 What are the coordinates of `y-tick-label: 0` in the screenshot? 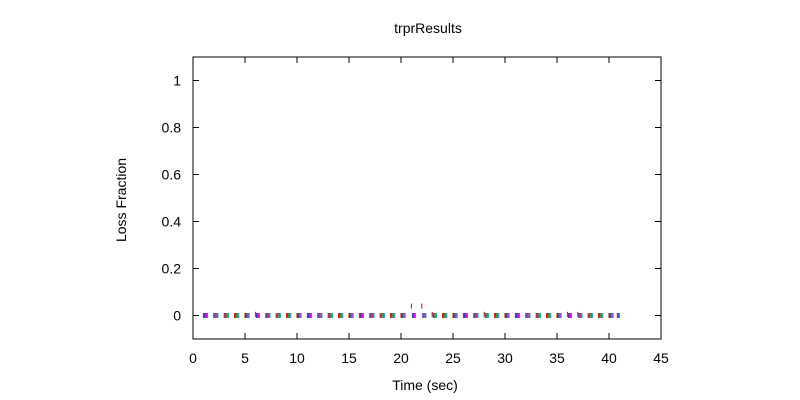 It's located at (177, 316).